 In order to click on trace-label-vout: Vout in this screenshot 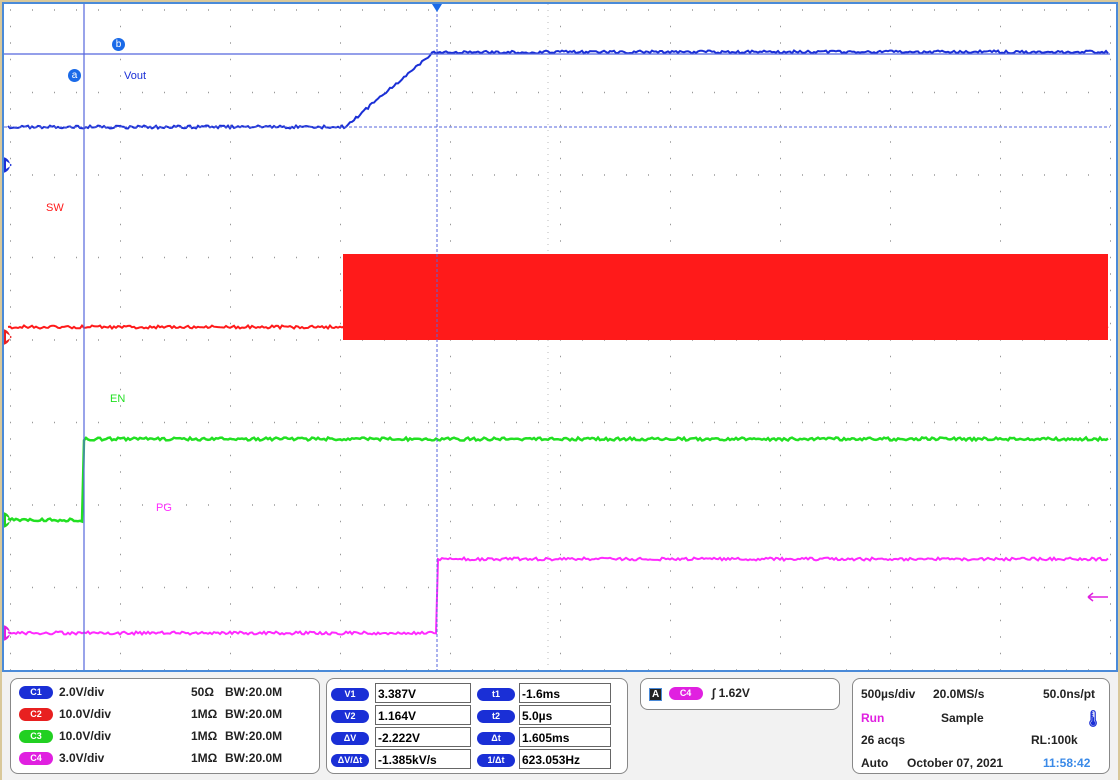, I will do `click(135, 76)`.